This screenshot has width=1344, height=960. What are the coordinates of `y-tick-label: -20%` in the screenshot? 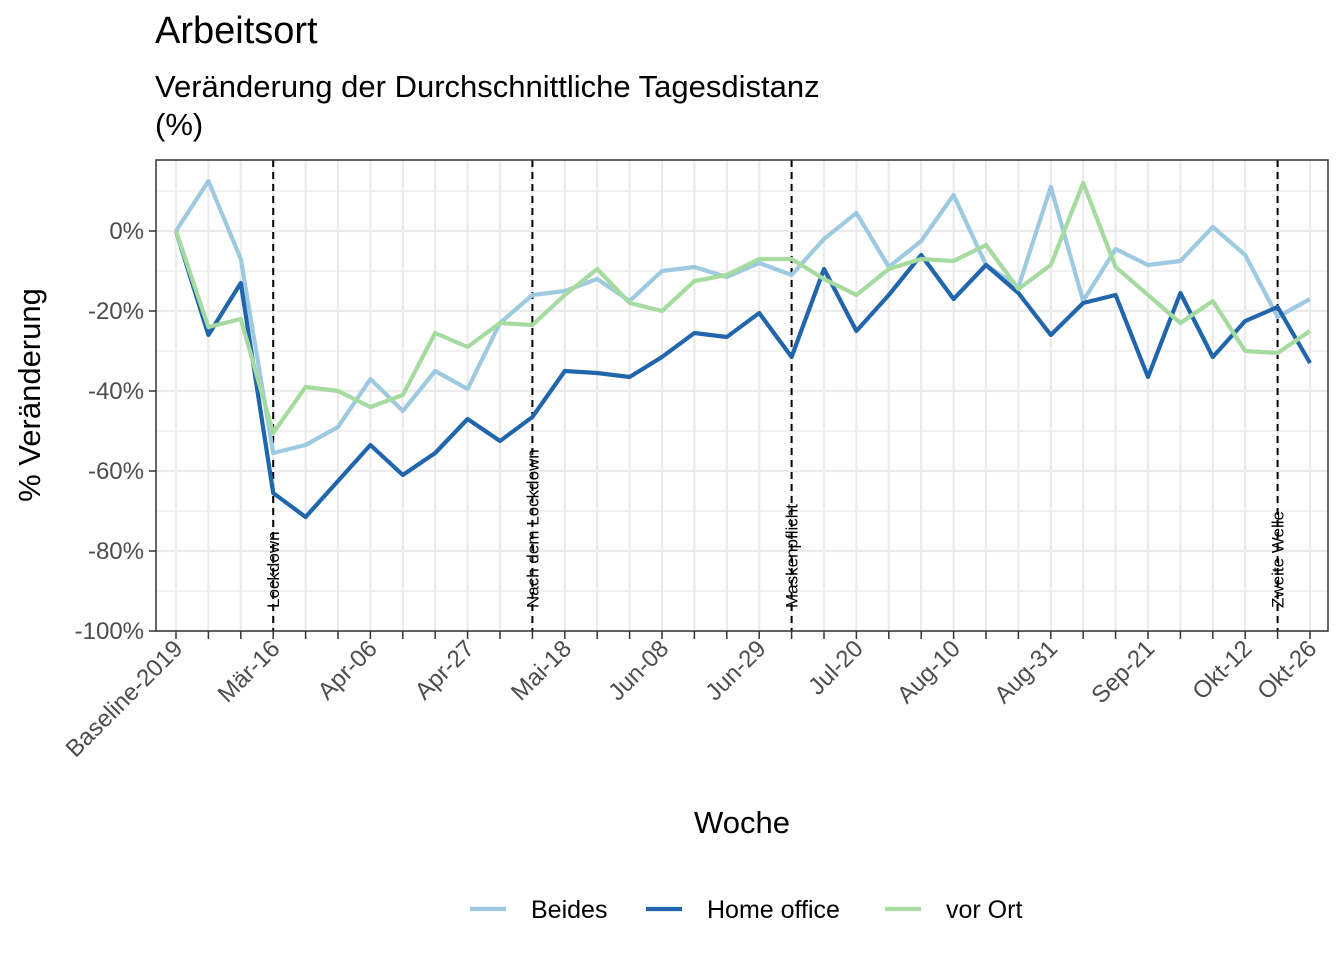 It's located at (116, 311).